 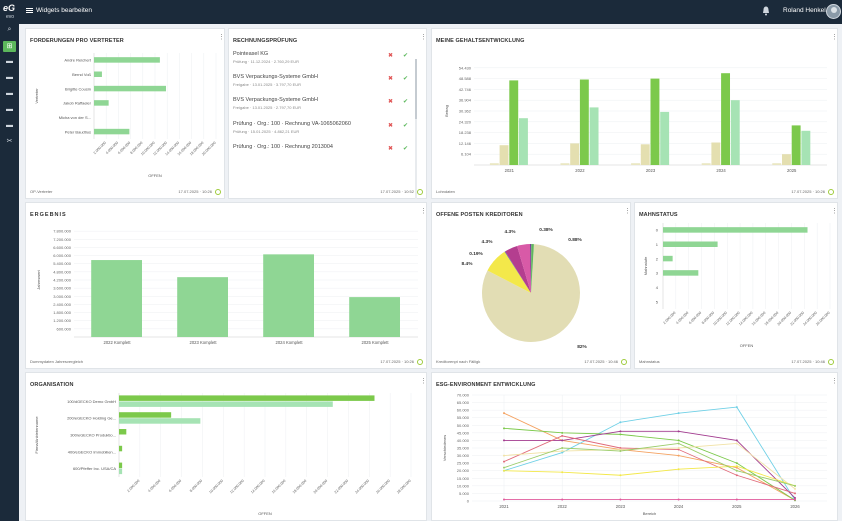 What do you see at coordinates (12, 12) in the screenshot?
I see `app-logo: eG evo` at bounding box center [12, 12].